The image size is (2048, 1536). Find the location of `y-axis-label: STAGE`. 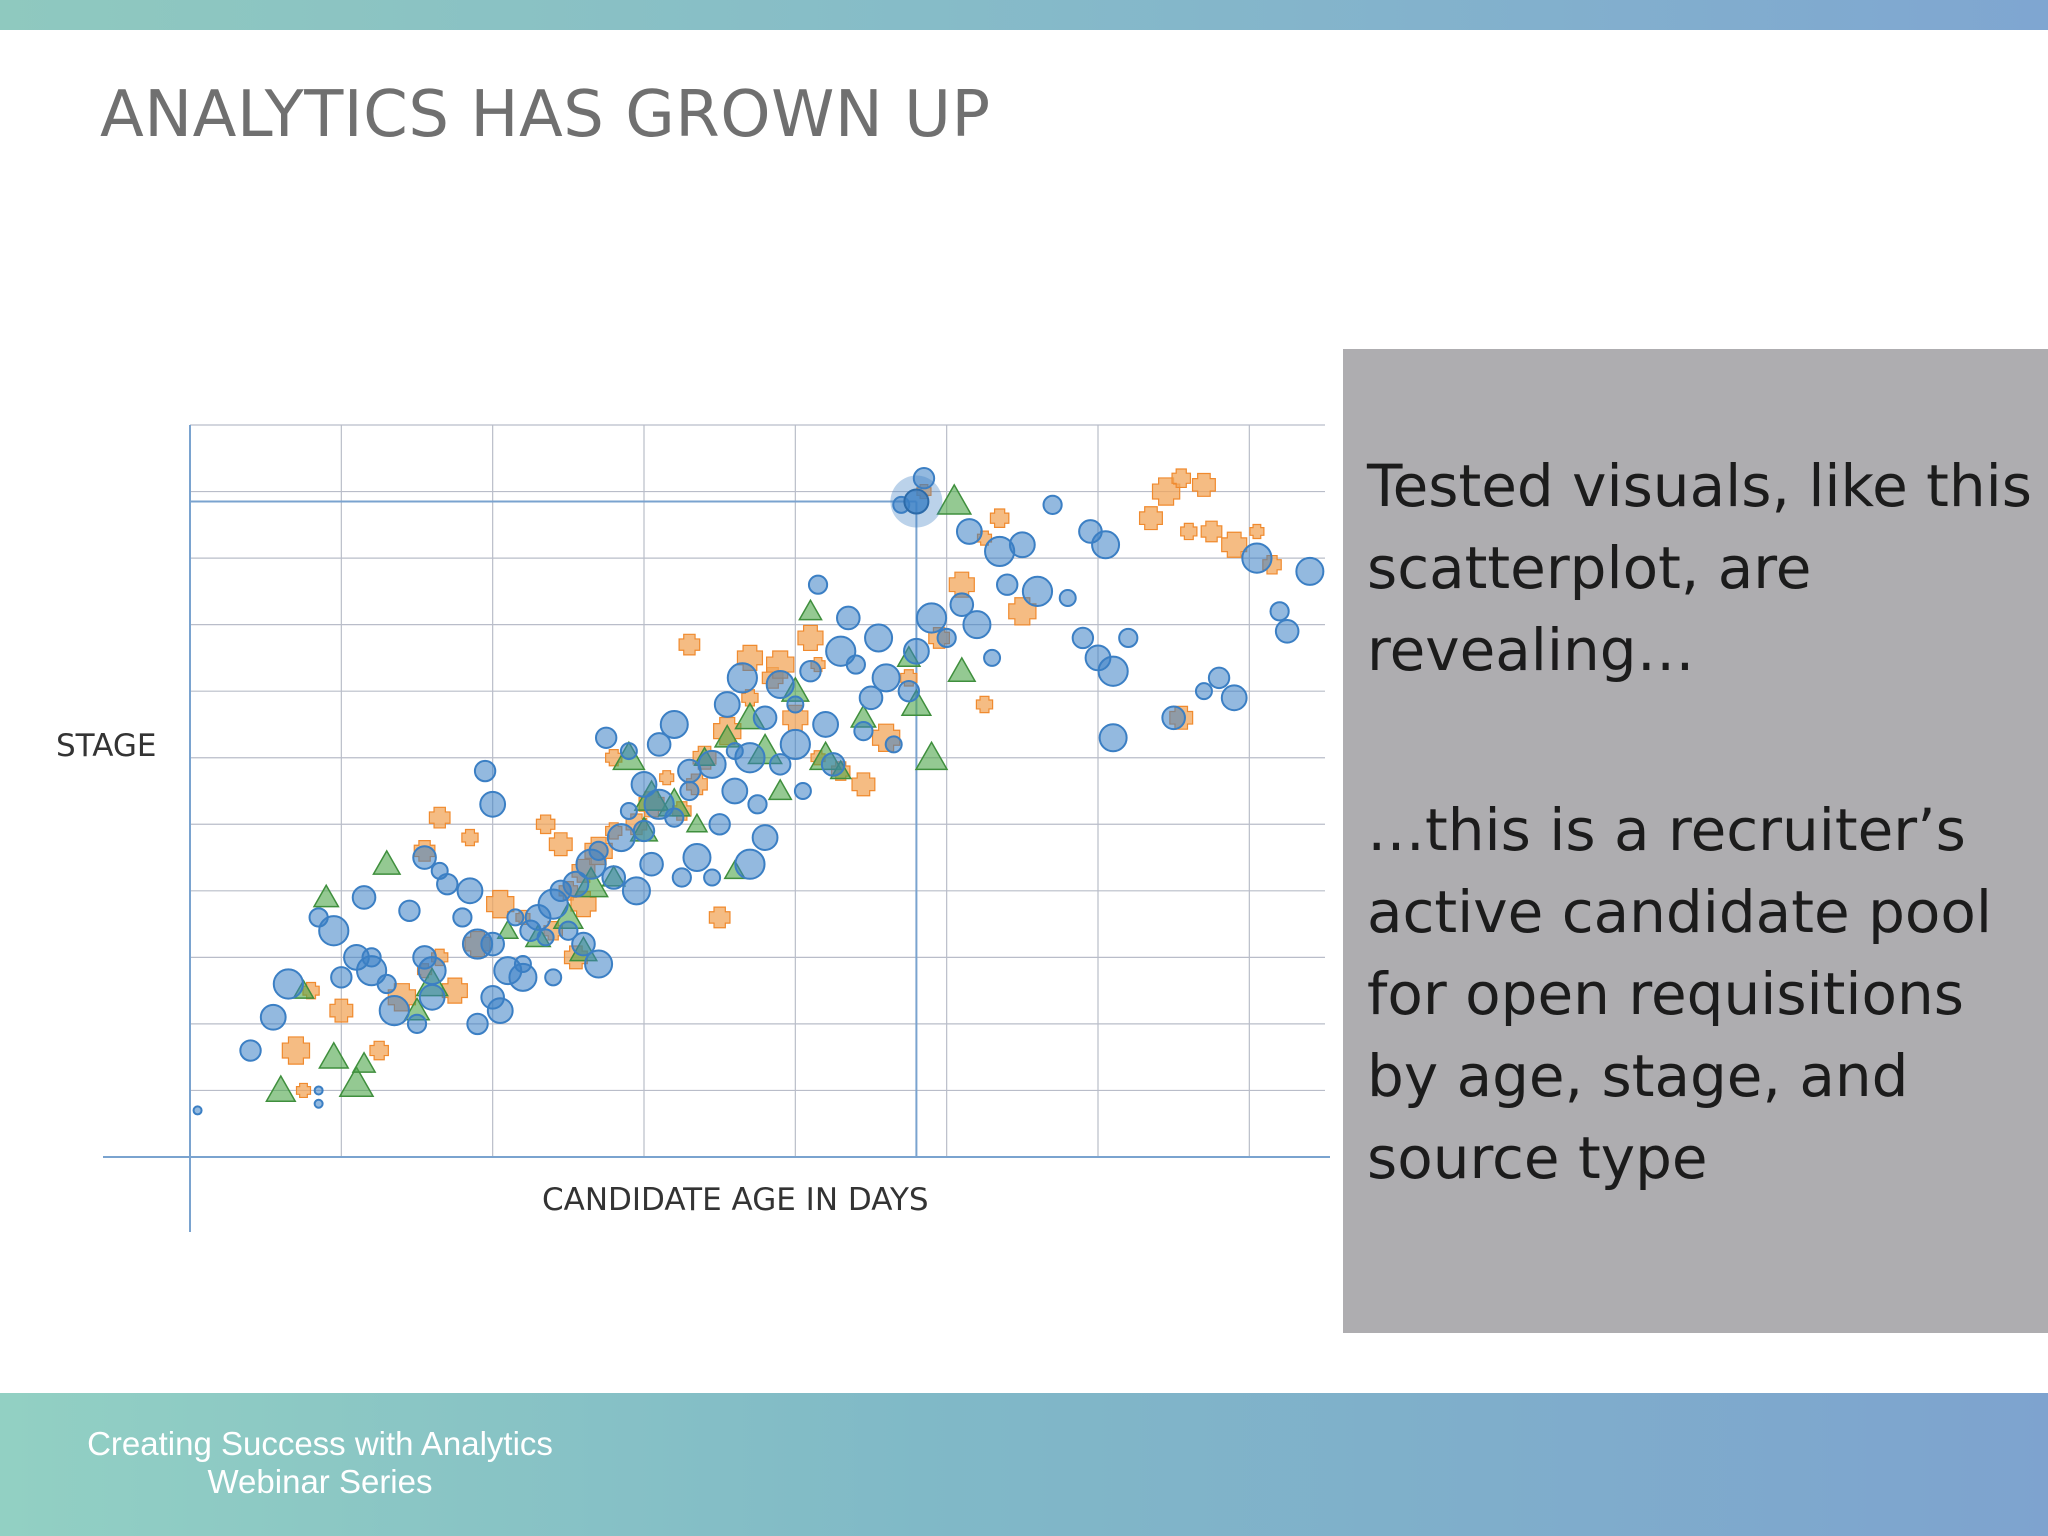

y-axis-label: STAGE is located at coordinates (106, 746).